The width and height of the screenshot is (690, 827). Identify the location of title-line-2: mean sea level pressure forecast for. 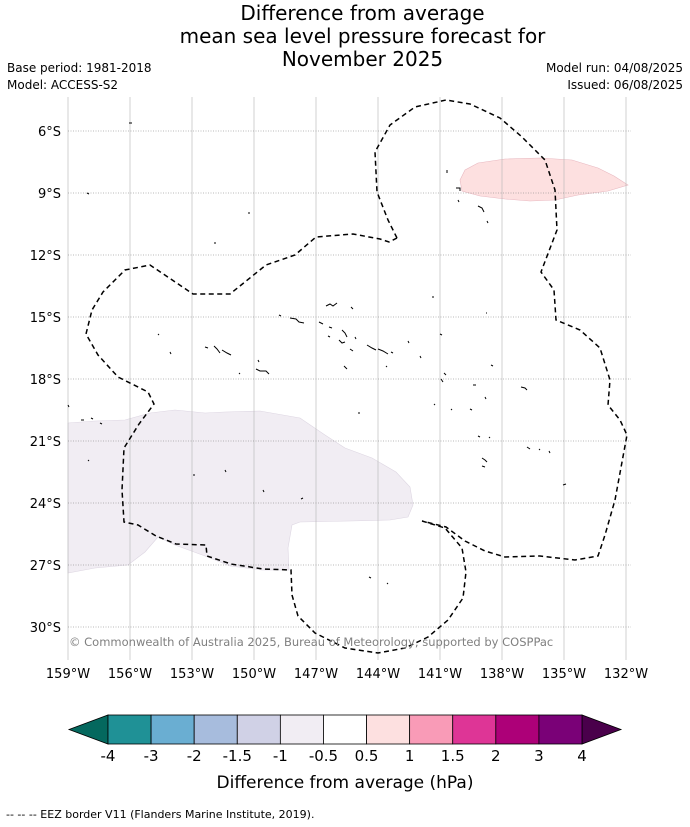
(362, 36).